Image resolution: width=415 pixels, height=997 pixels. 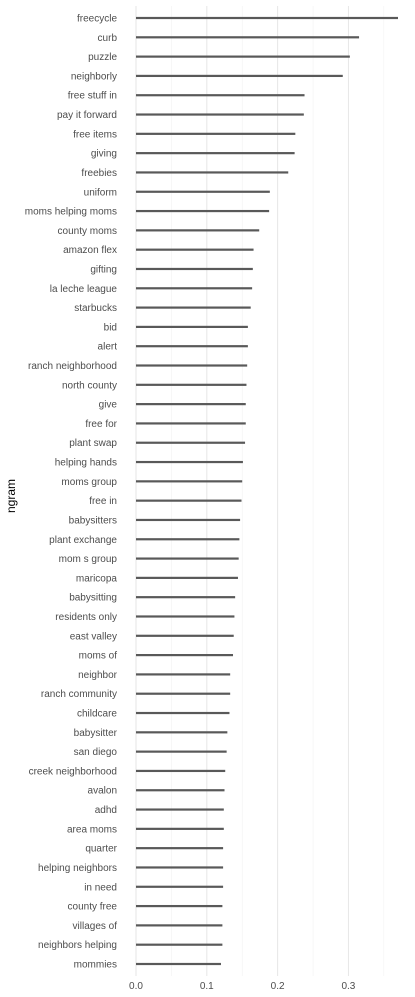 What do you see at coordinates (348, 986) in the screenshot?
I see `x-tick-label: 0.3` at bounding box center [348, 986].